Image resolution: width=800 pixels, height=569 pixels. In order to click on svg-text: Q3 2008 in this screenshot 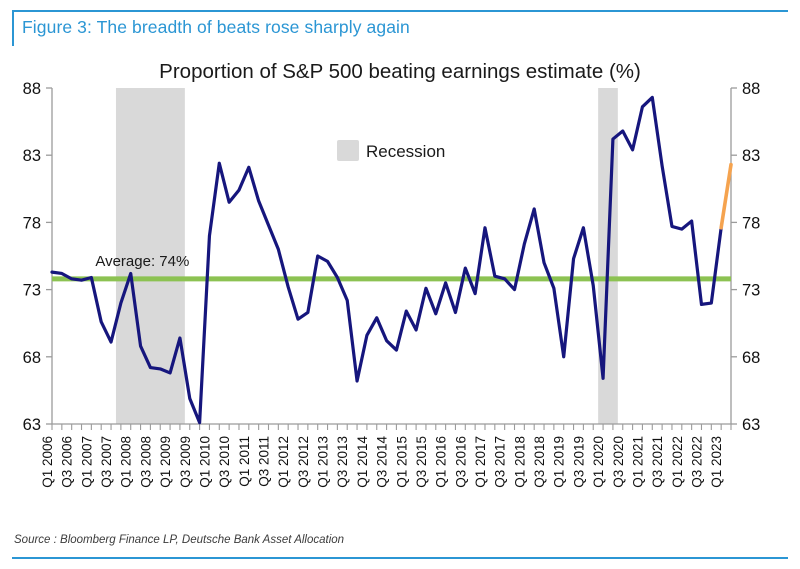, I will do `click(145, 462)`.